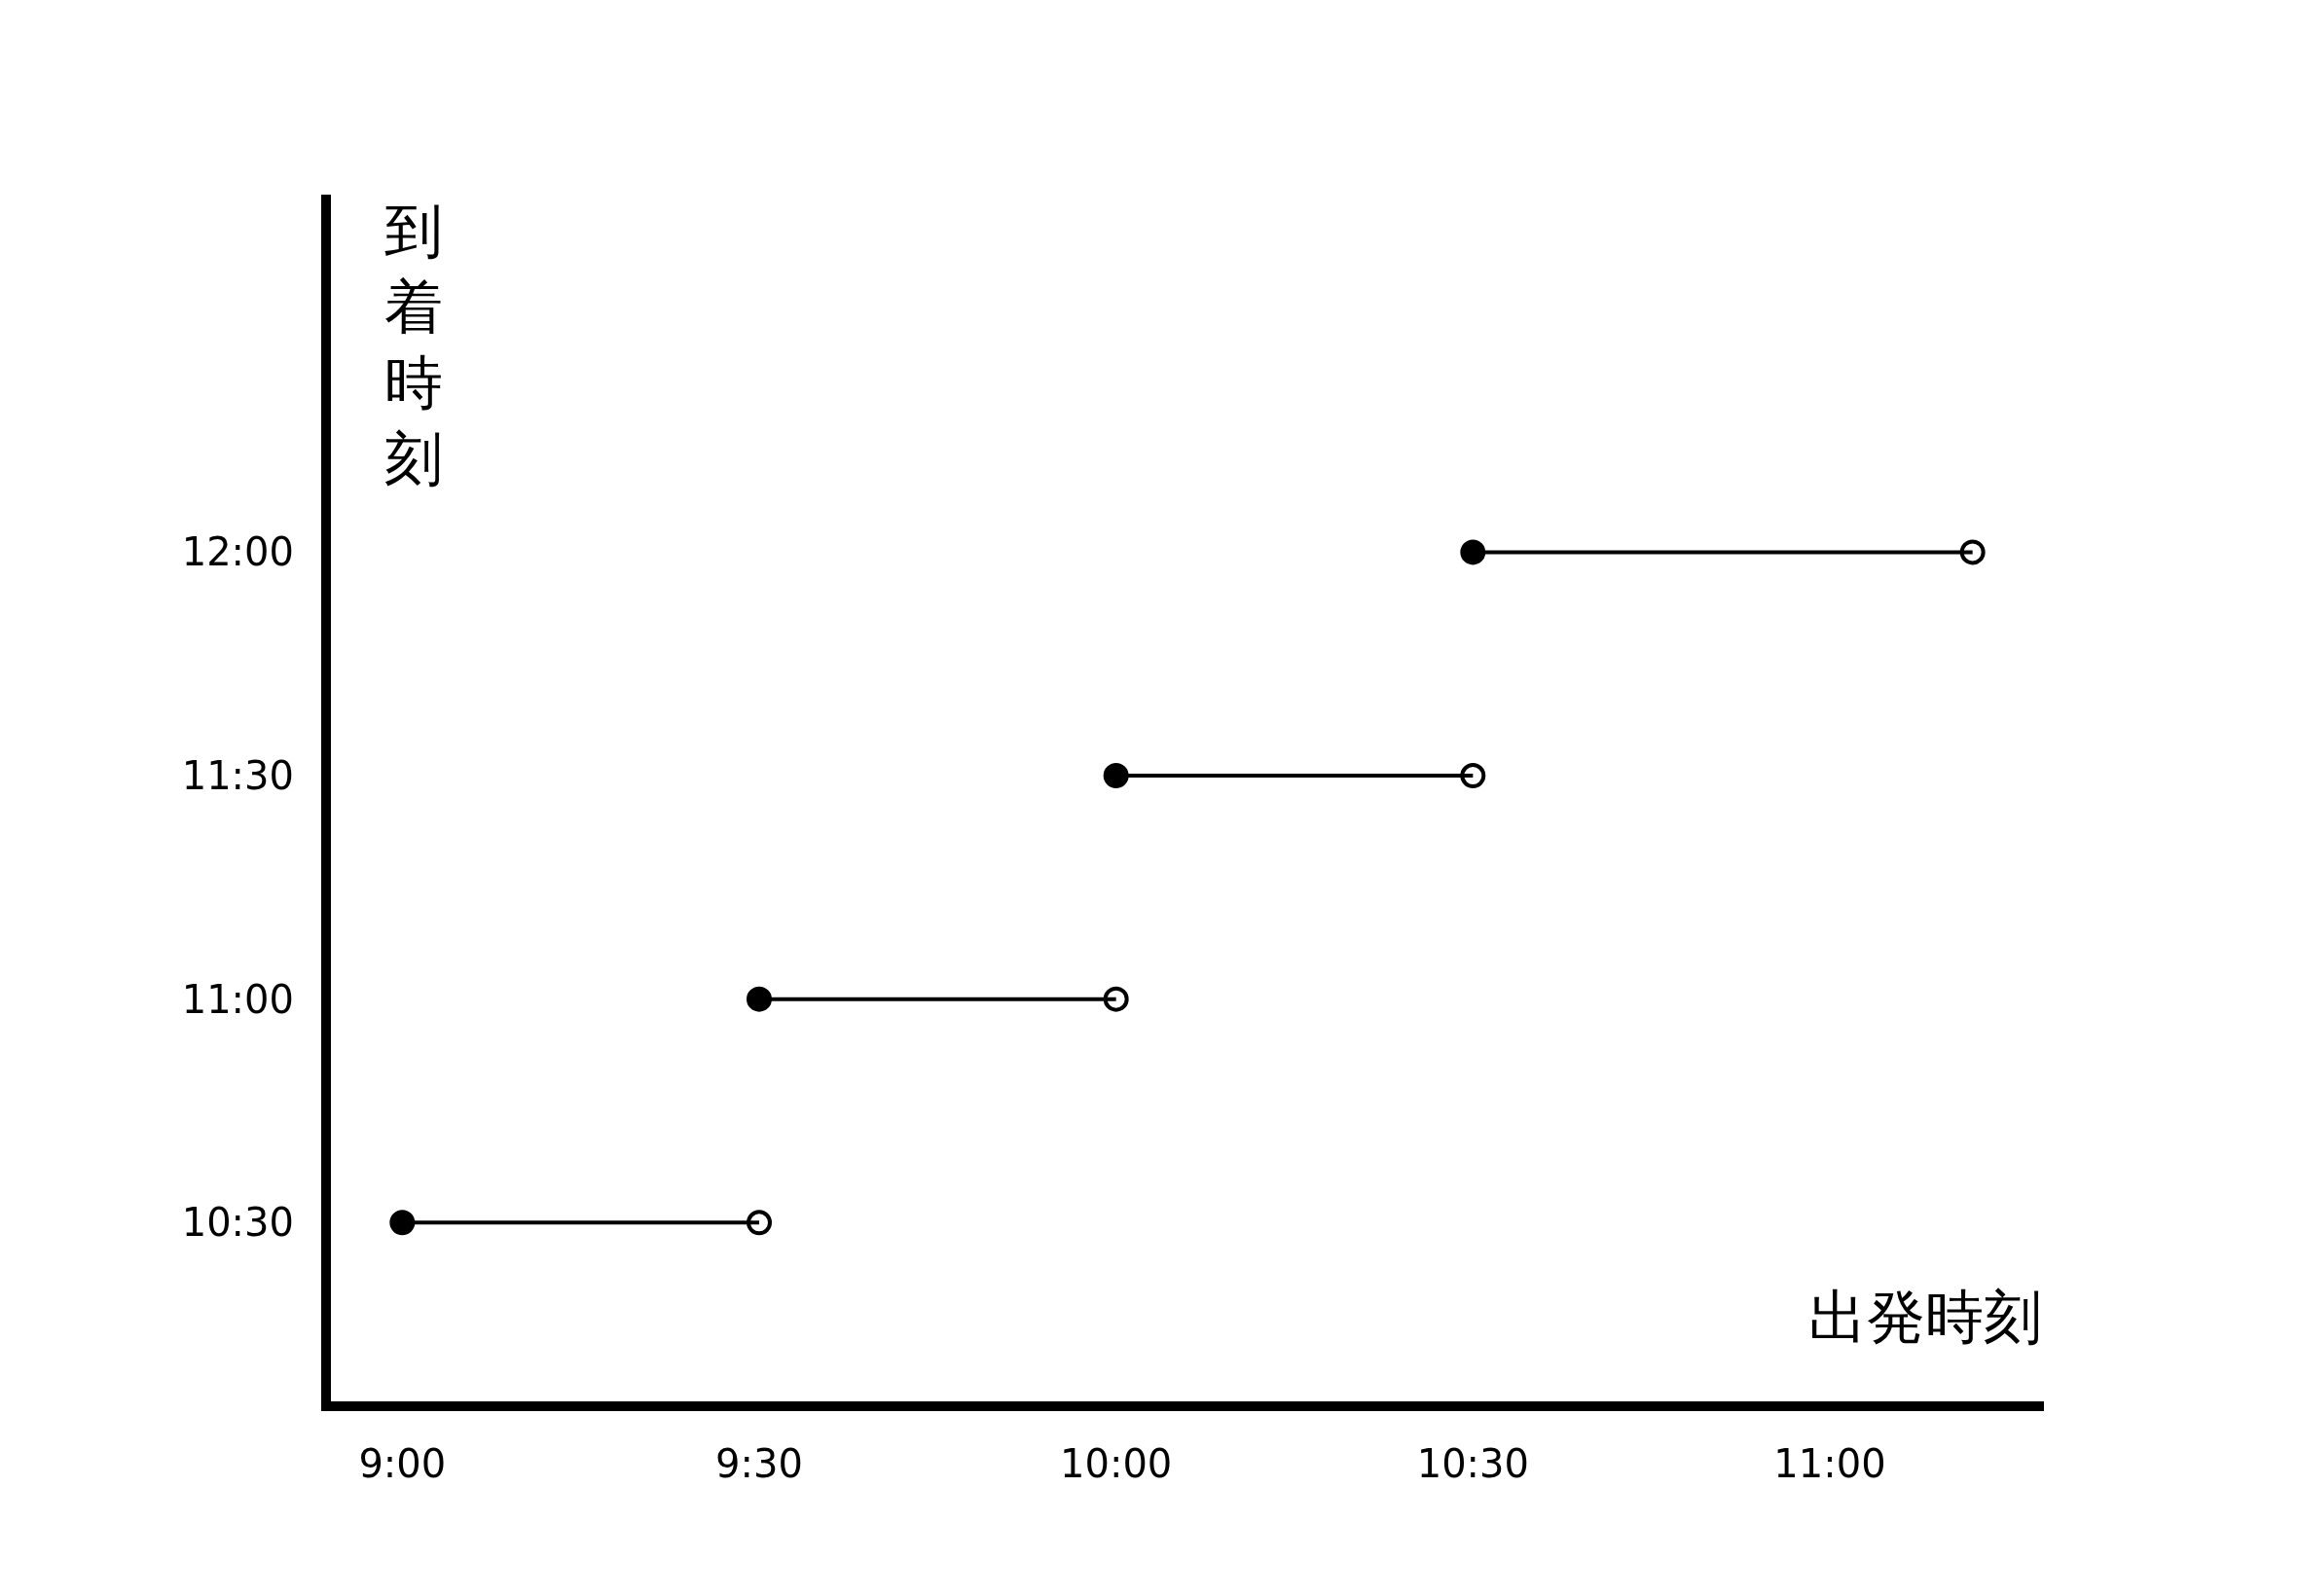 The width and height of the screenshot is (2297, 1596). I want to click on x-tick-label: 9:00, so click(402, 1464).